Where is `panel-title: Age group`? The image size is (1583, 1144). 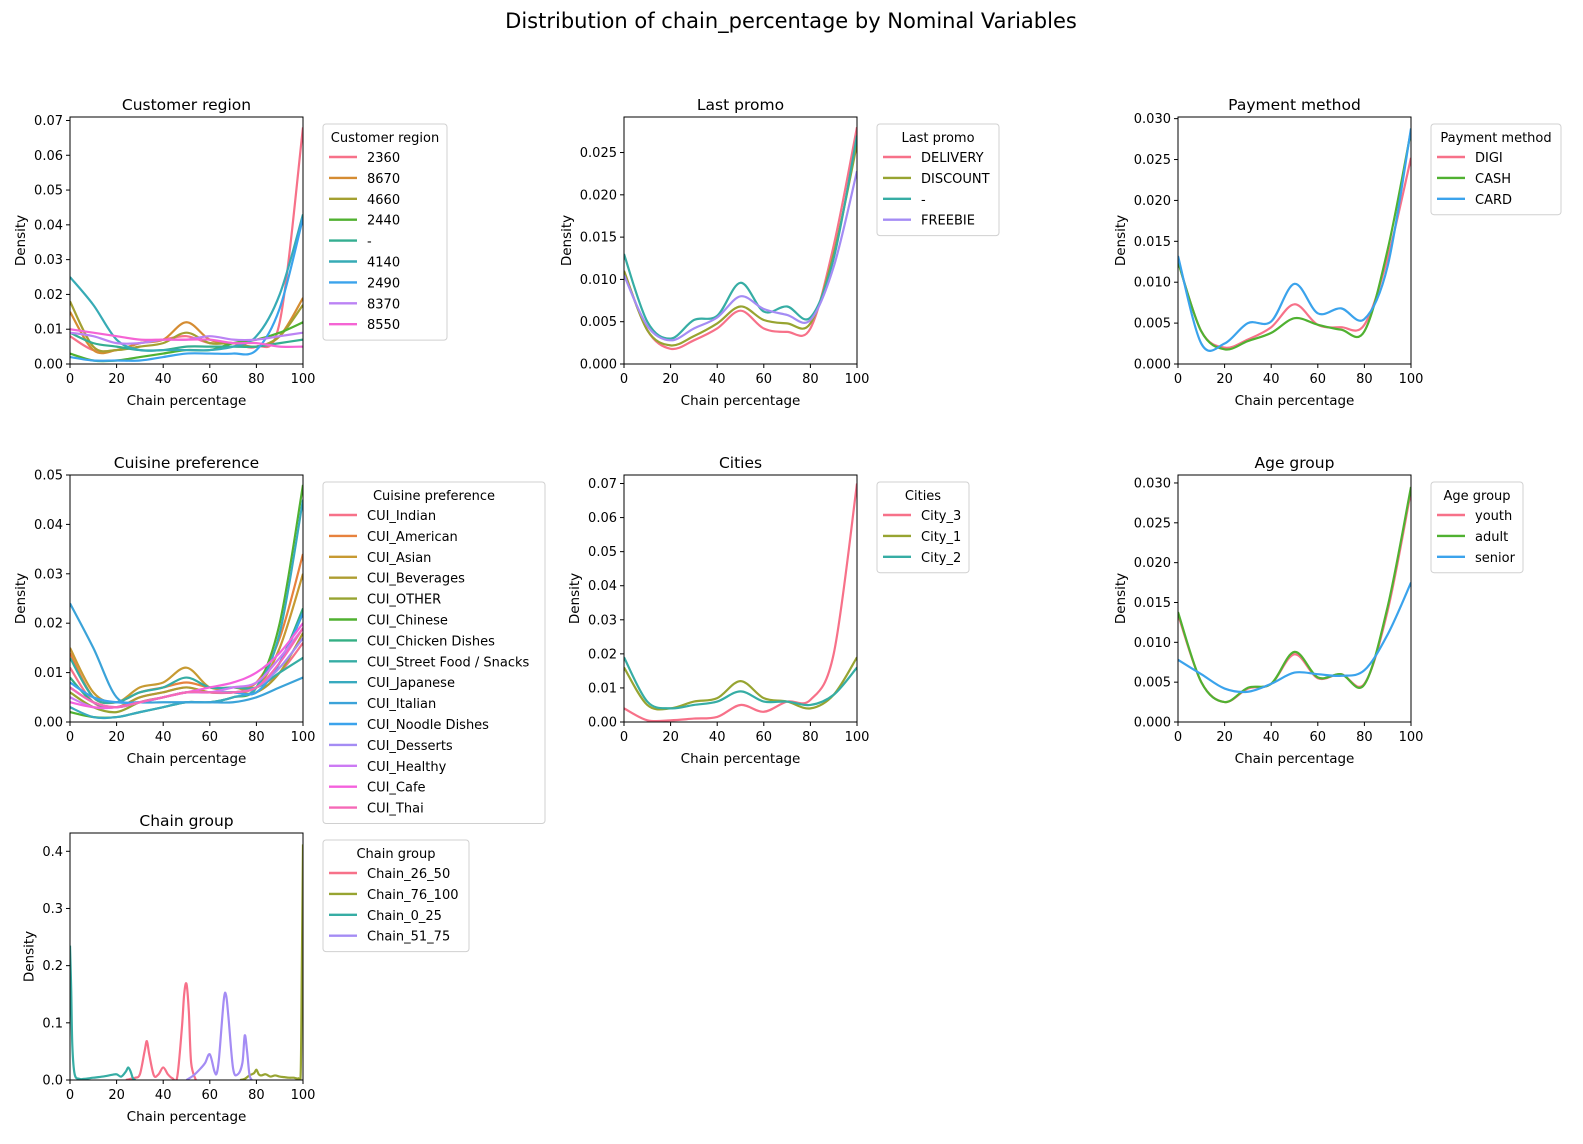 panel-title: Age group is located at coordinates (1295, 463).